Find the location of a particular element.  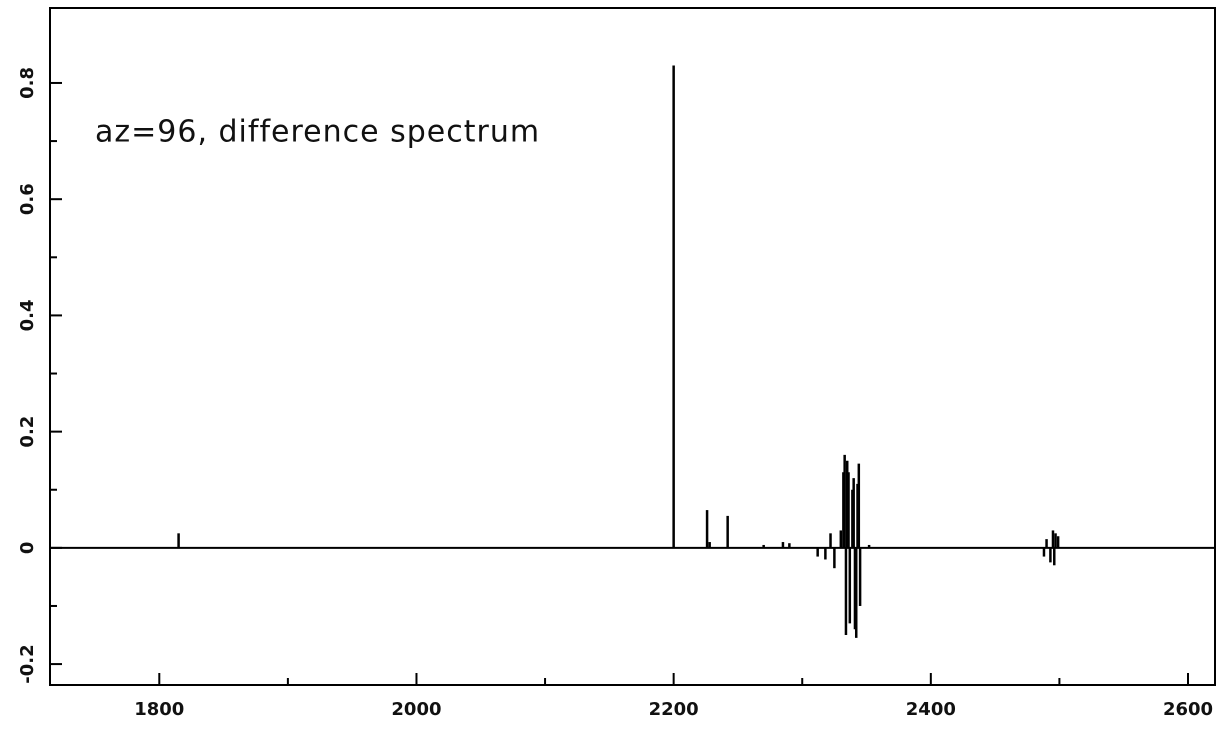

y-tick-label: 0.4 is located at coordinates (27, 315).